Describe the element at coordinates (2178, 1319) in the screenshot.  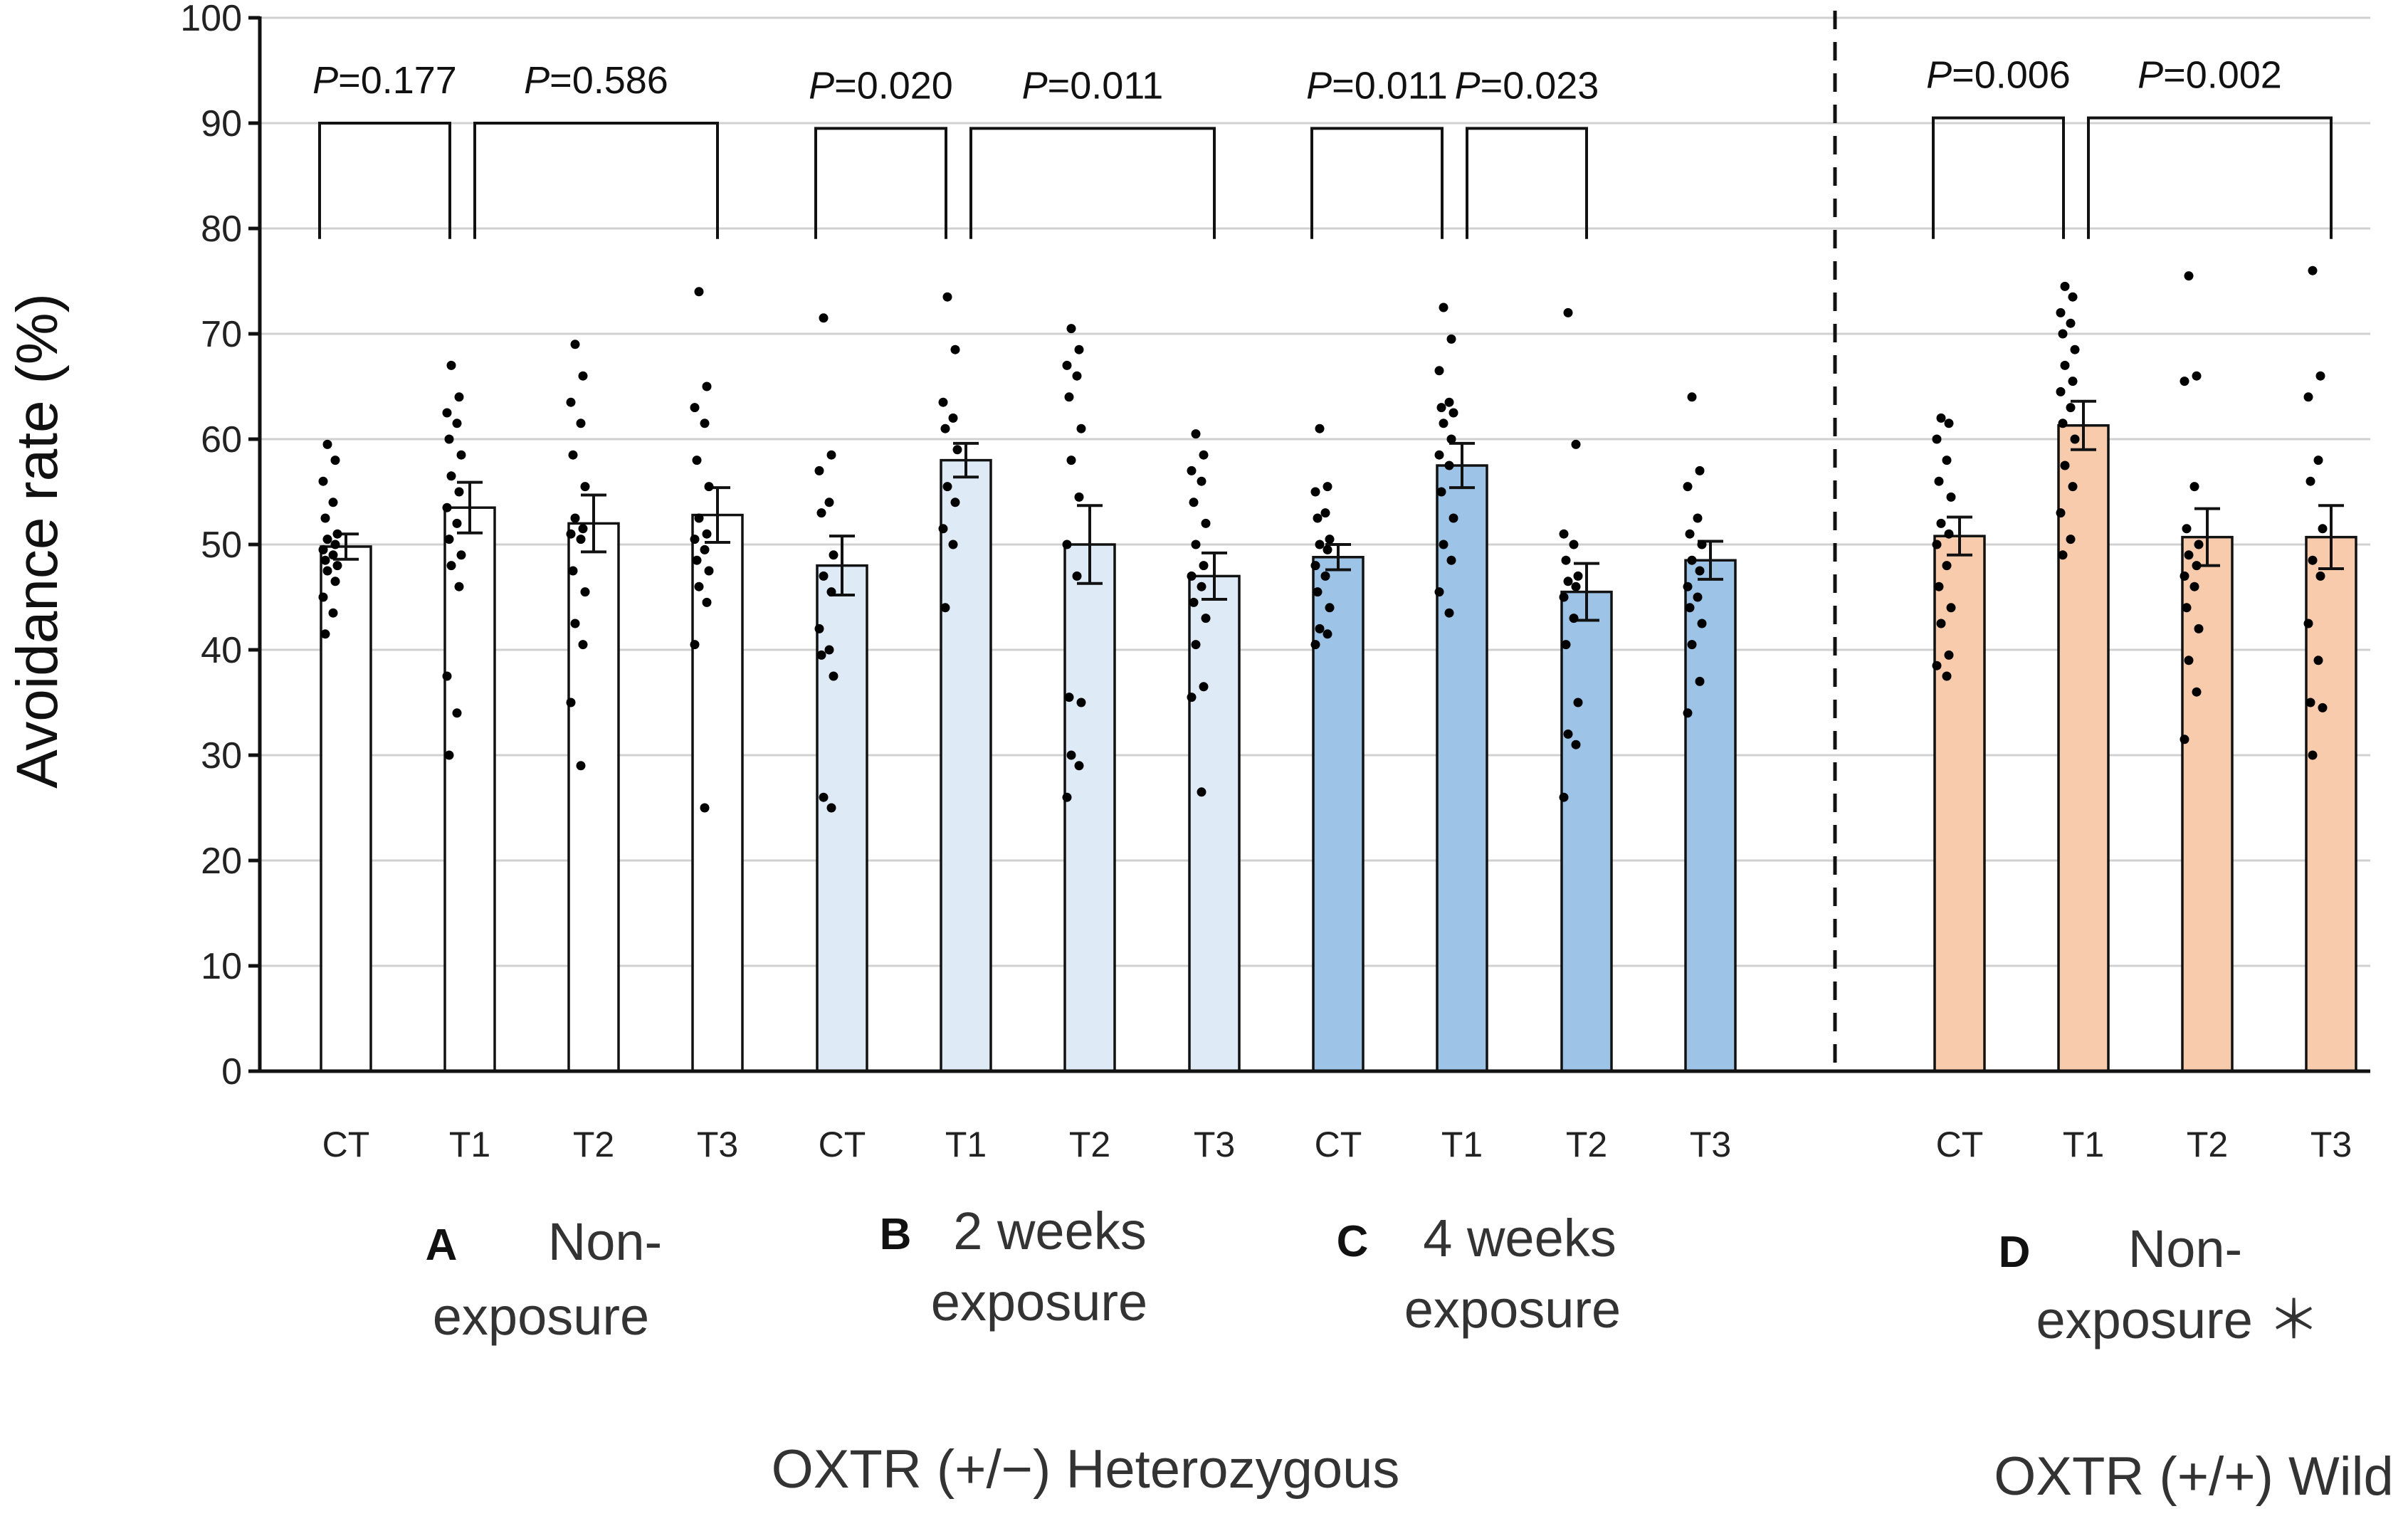
I see `group-line2-D: exposure ＊` at that location.